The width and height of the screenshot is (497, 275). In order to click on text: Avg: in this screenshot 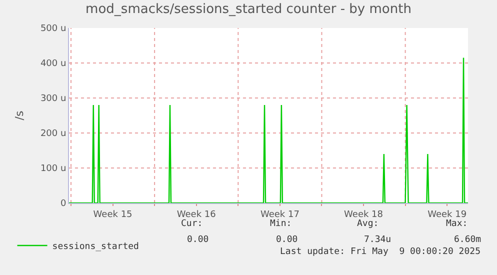, I will do `click(368, 224)`.